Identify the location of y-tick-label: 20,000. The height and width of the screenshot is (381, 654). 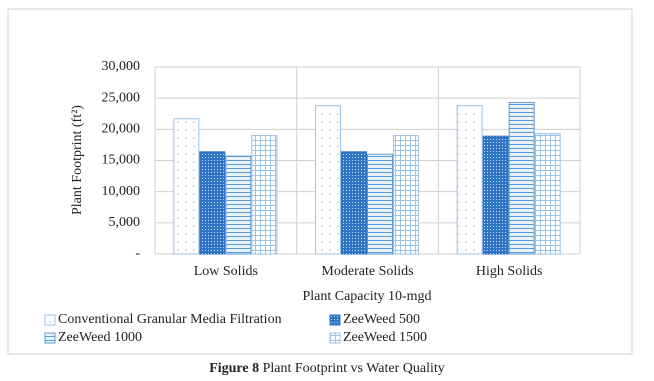
(121, 129).